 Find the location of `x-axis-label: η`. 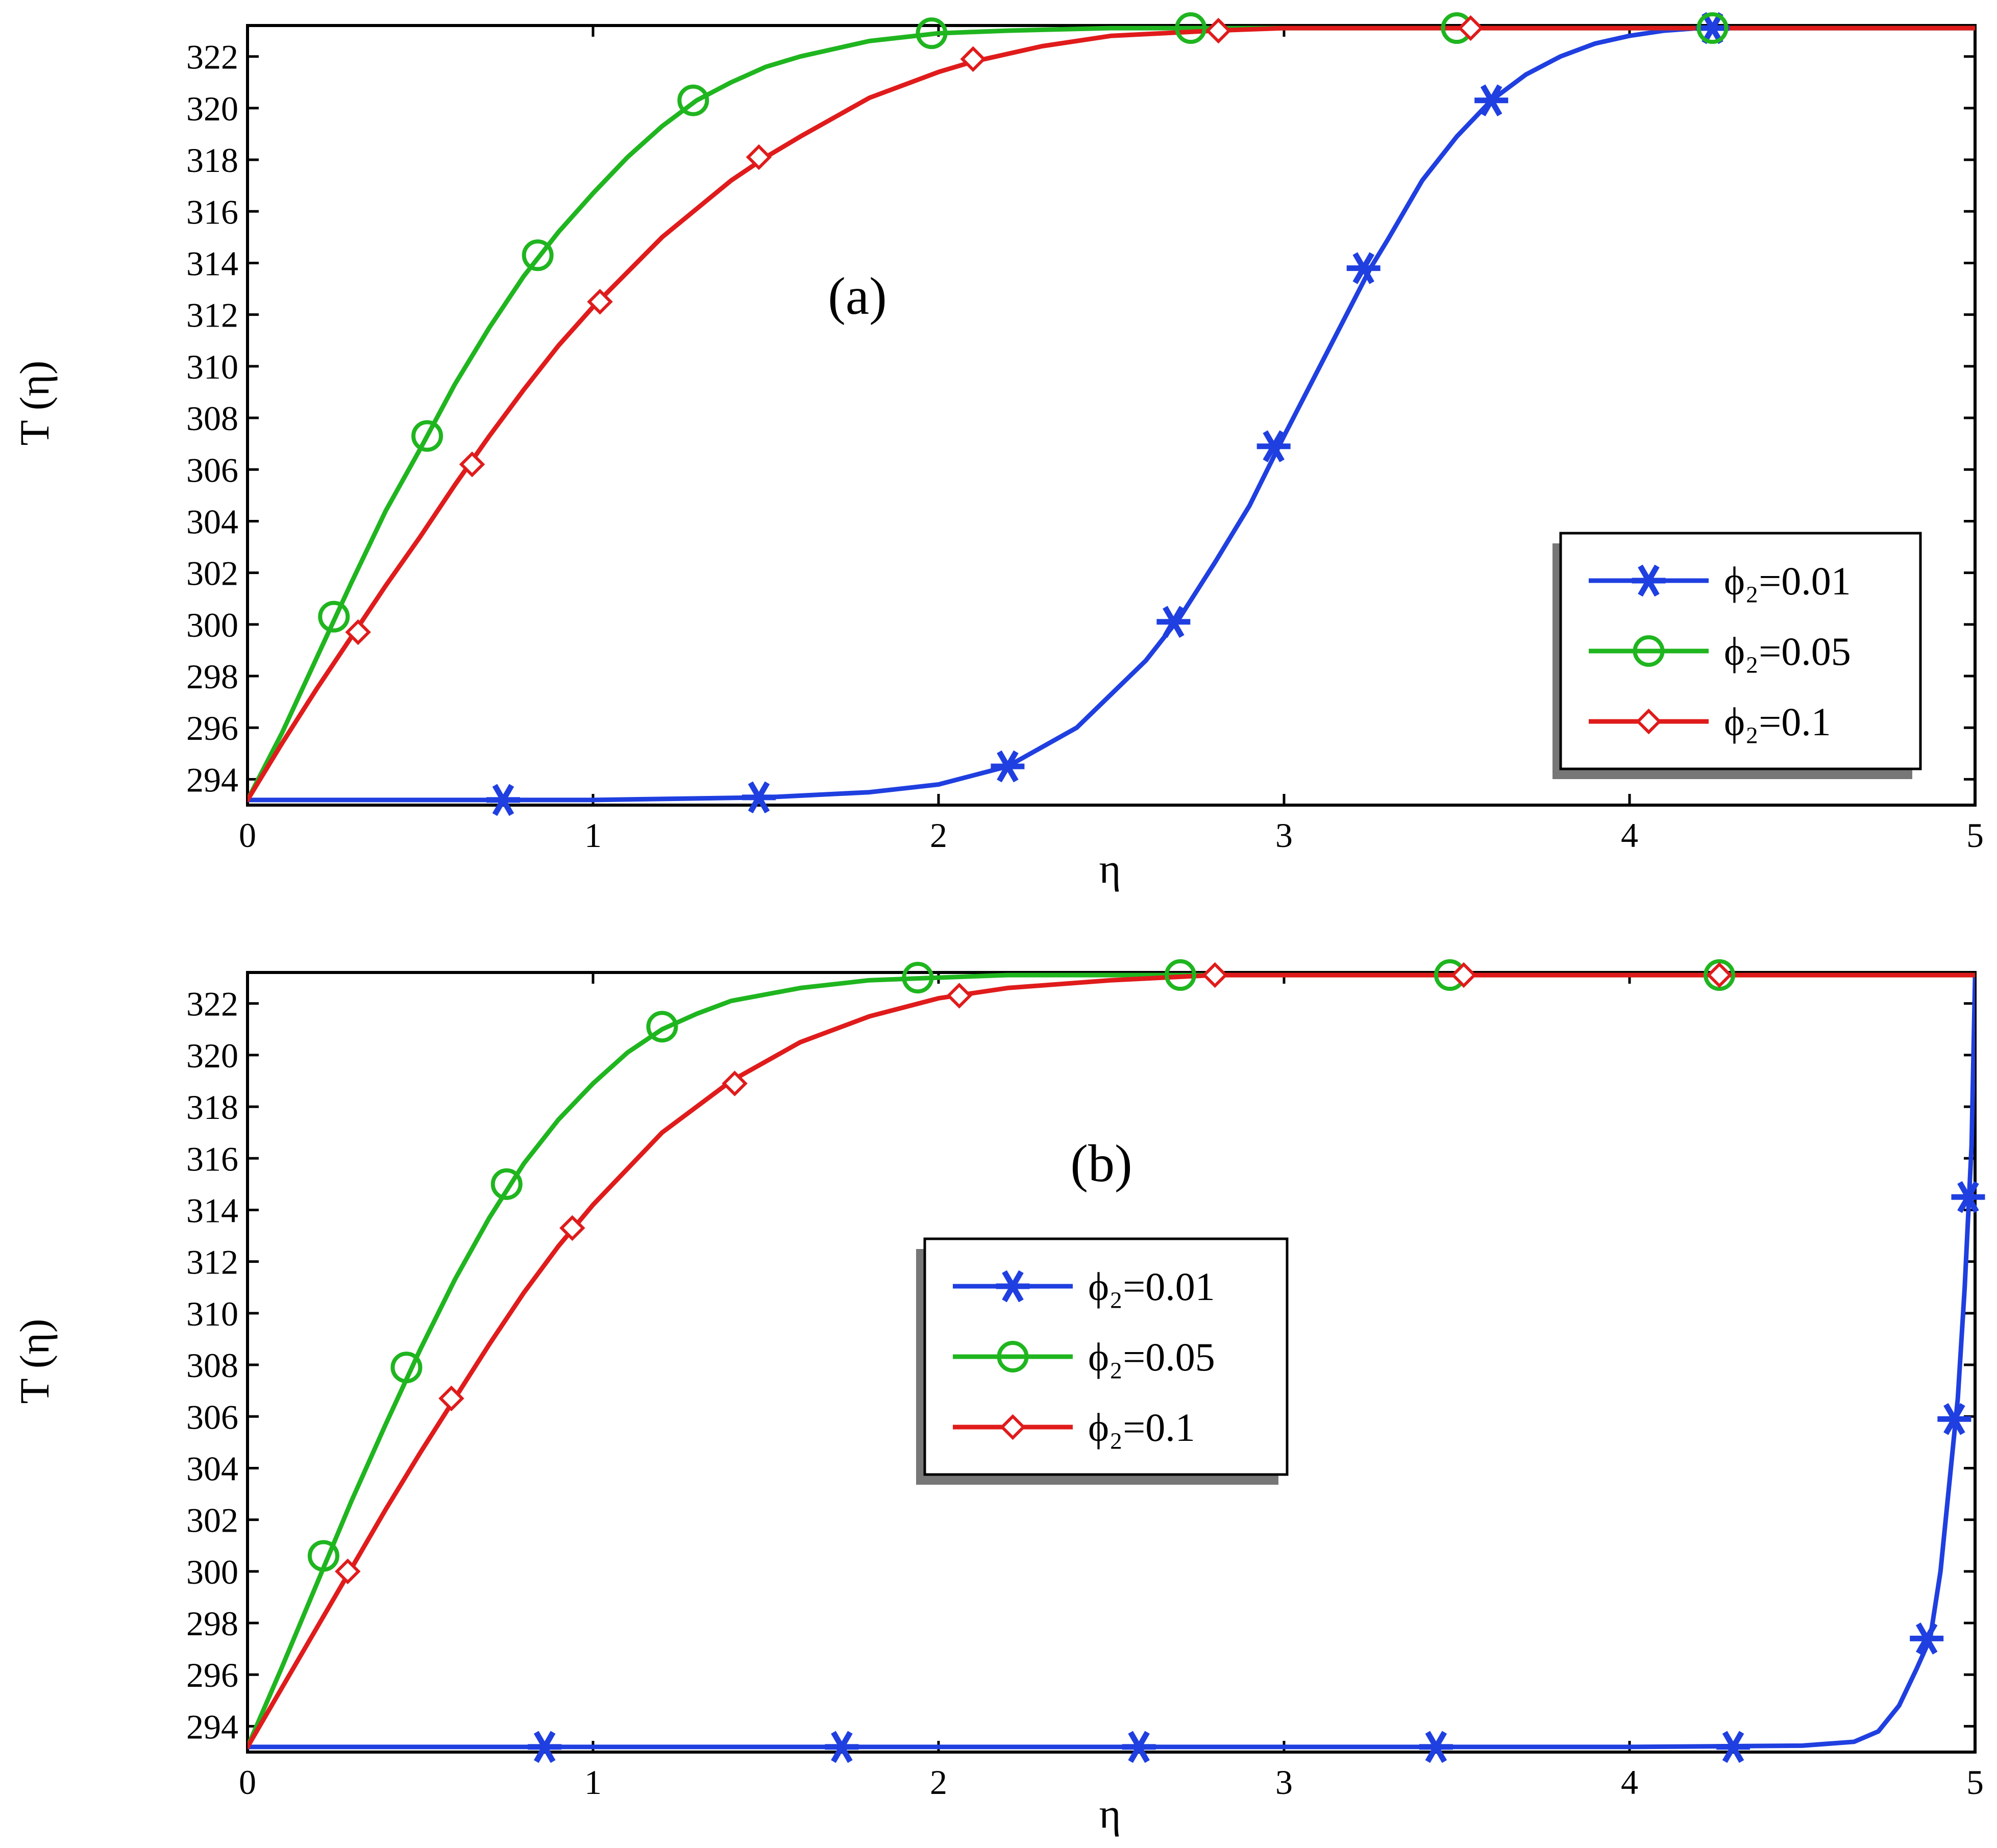

x-axis-label: η is located at coordinates (1110, 1814).